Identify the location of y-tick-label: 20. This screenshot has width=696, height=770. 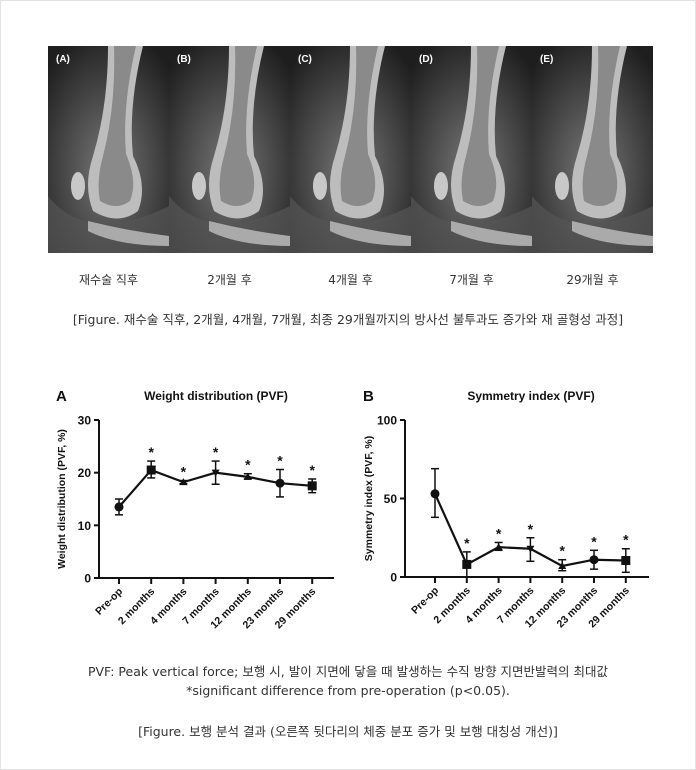
(85, 473).